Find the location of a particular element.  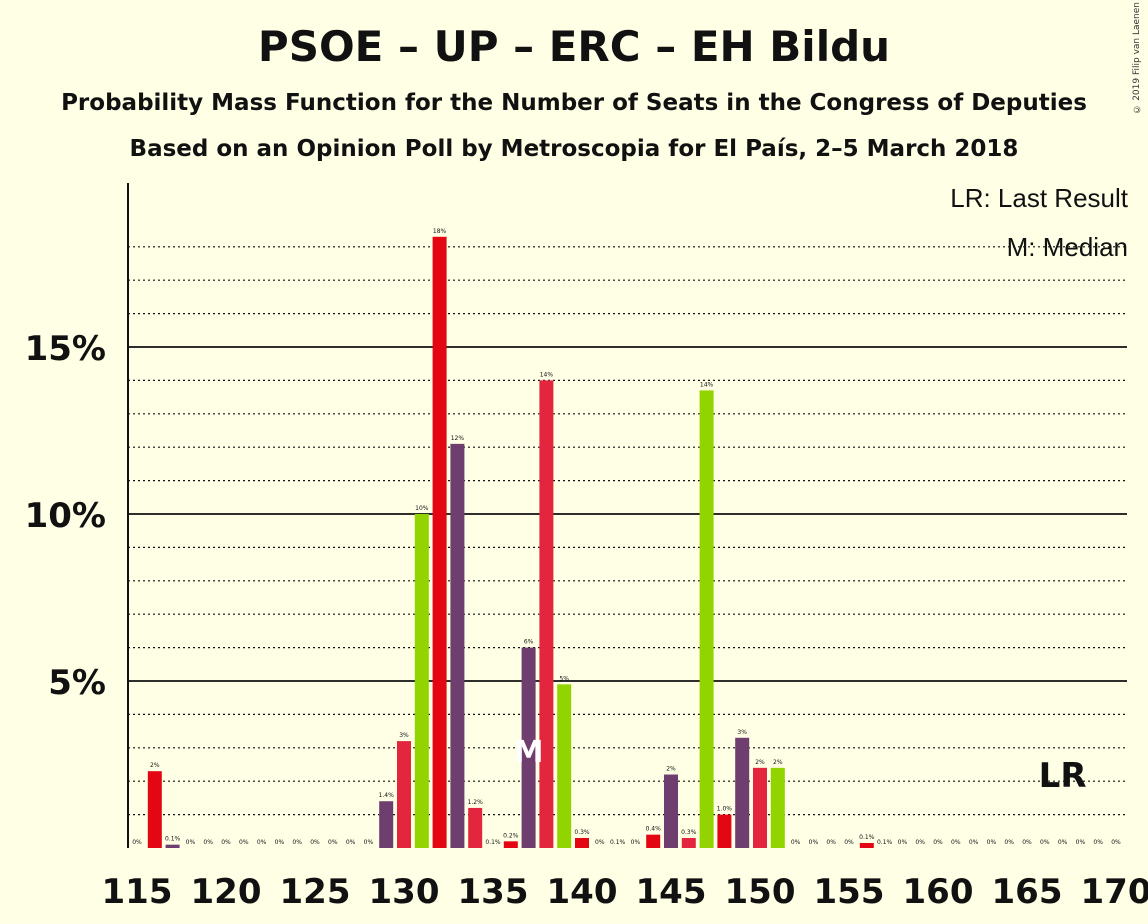

y-tick-label: 15% is located at coordinates (65, 349).